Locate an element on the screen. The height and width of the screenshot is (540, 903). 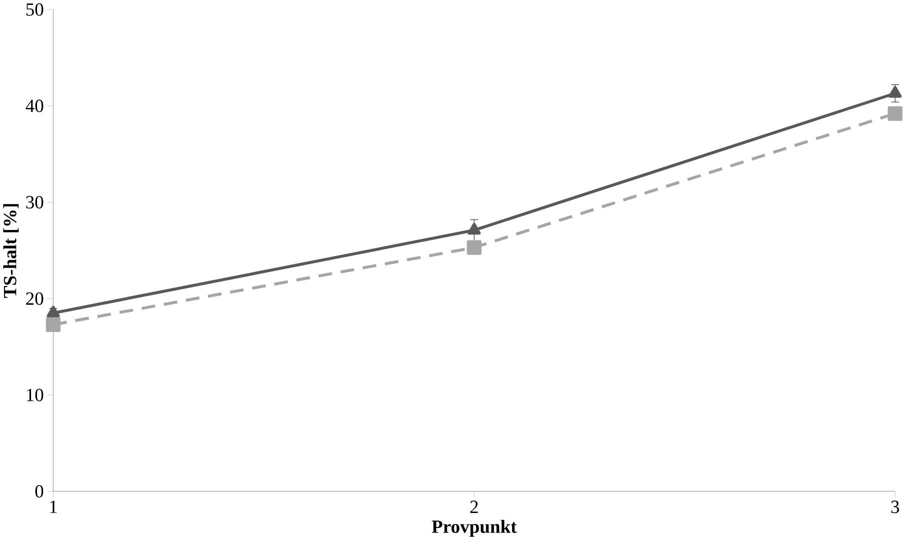
y-tick-label: 0 is located at coordinates (39, 491).